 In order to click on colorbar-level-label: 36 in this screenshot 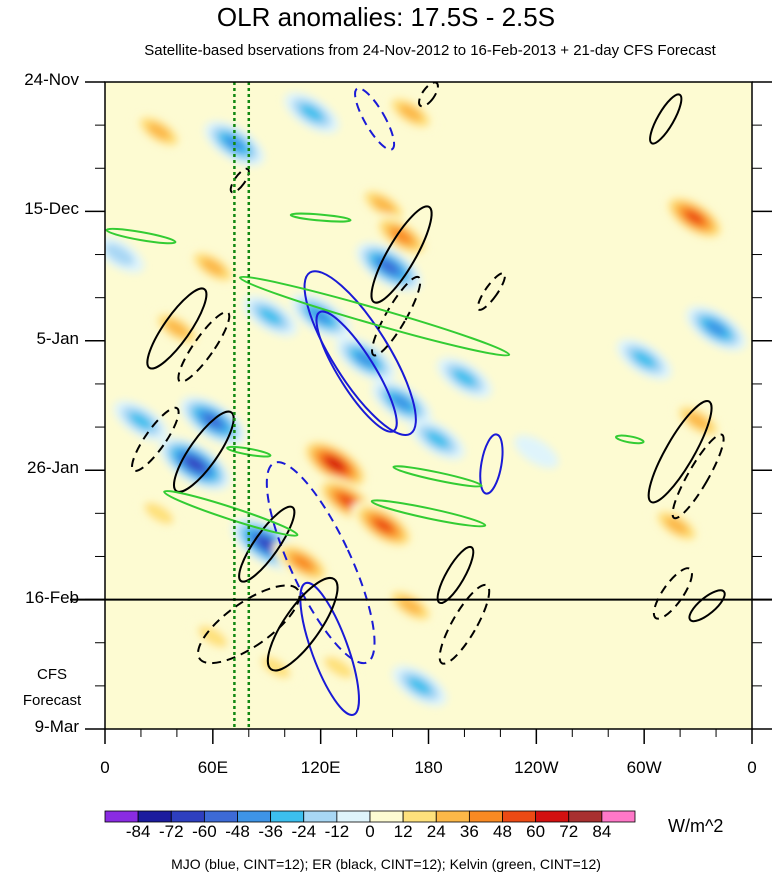, I will do `click(469, 831)`.